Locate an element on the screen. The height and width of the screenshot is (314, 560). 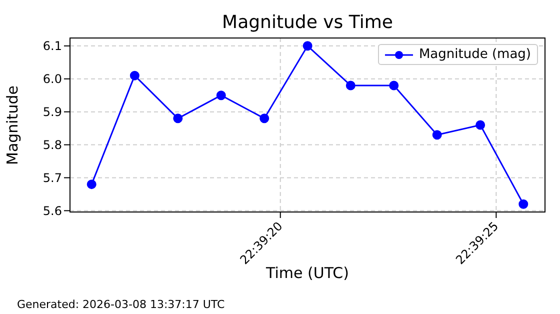
y-tick-label: 6.1 is located at coordinates (52, 46).